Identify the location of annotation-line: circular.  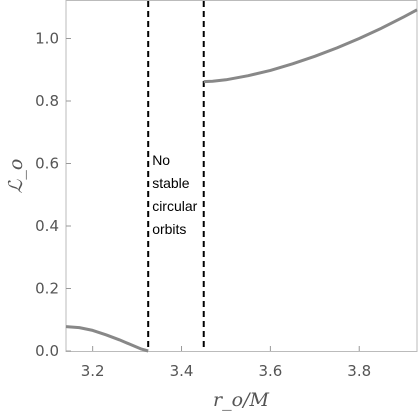
(174, 206).